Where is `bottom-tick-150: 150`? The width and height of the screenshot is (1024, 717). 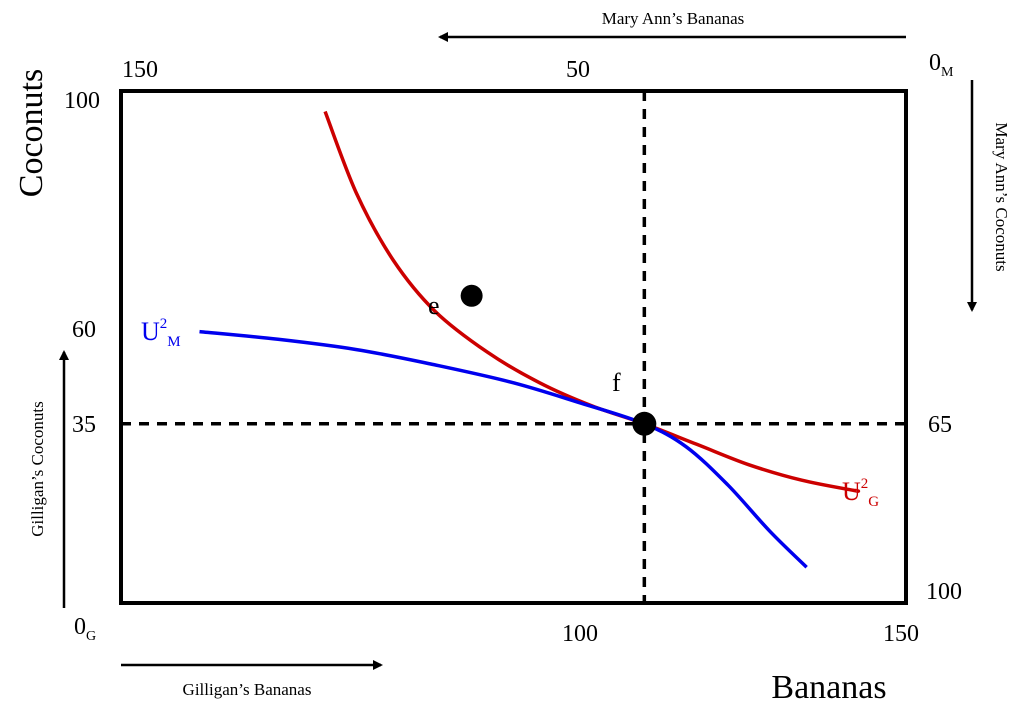
bottom-tick-150: 150 is located at coordinates (901, 634).